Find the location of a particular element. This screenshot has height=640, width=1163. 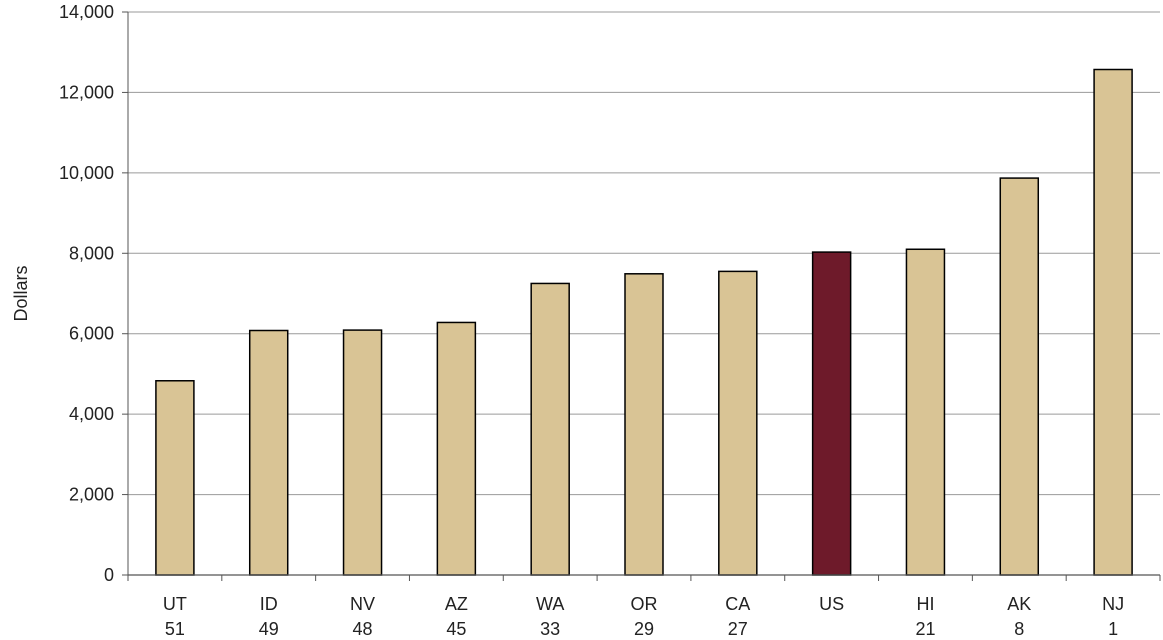

x-tick-label: WA is located at coordinates (550, 604).